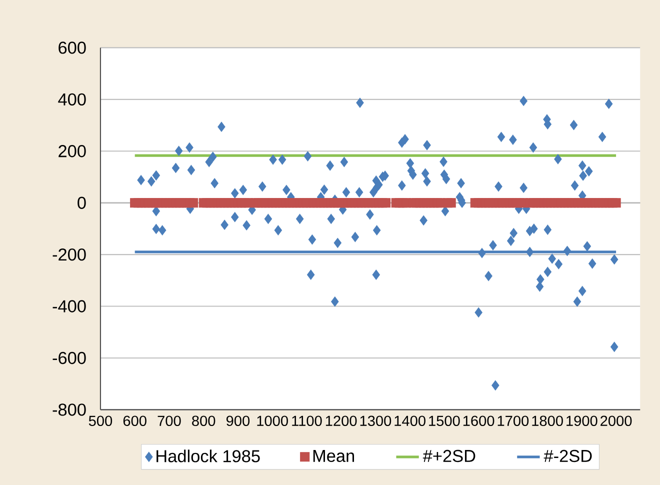 The image size is (660, 485). What do you see at coordinates (72, 151) in the screenshot?
I see `y-tick-label: 200` at bounding box center [72, 151].